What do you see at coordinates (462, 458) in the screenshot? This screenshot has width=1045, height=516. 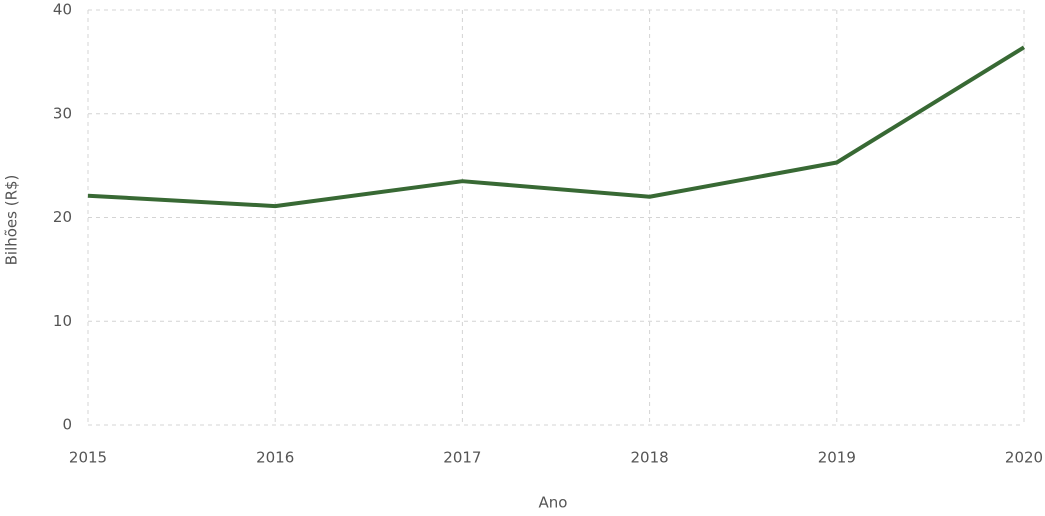 I see `x-tick-label: 2017` at bounding box center [462, 458].